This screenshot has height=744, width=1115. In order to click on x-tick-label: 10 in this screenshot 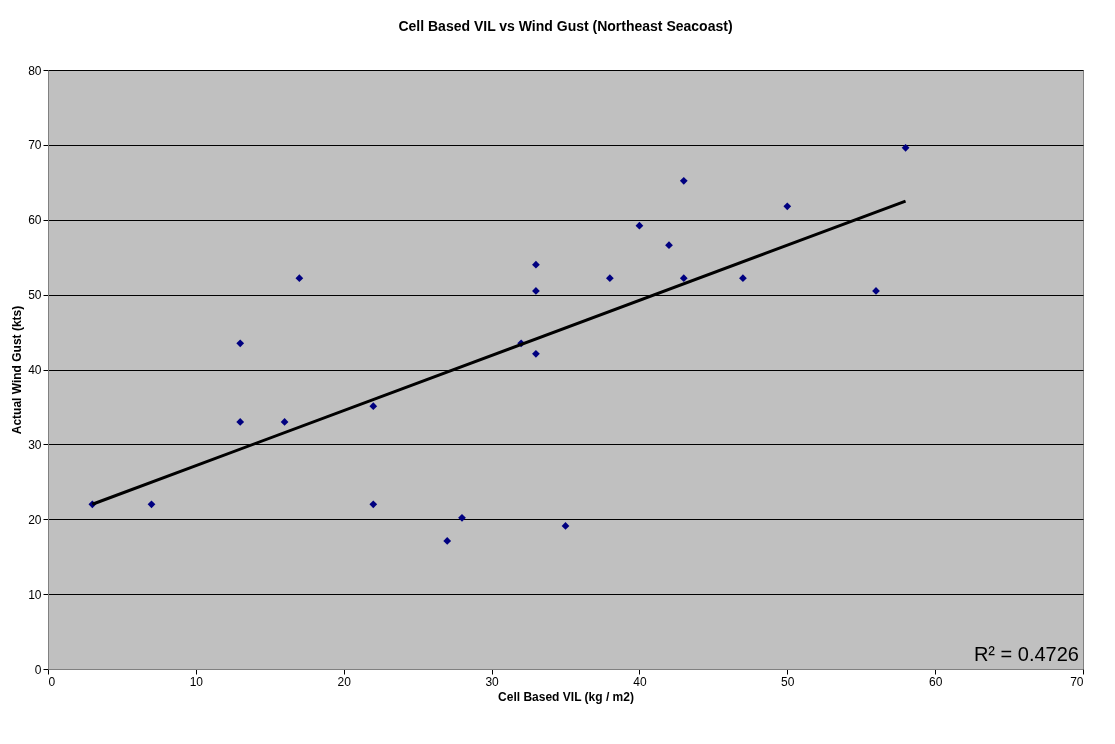, I will do `click(196, 681)`.